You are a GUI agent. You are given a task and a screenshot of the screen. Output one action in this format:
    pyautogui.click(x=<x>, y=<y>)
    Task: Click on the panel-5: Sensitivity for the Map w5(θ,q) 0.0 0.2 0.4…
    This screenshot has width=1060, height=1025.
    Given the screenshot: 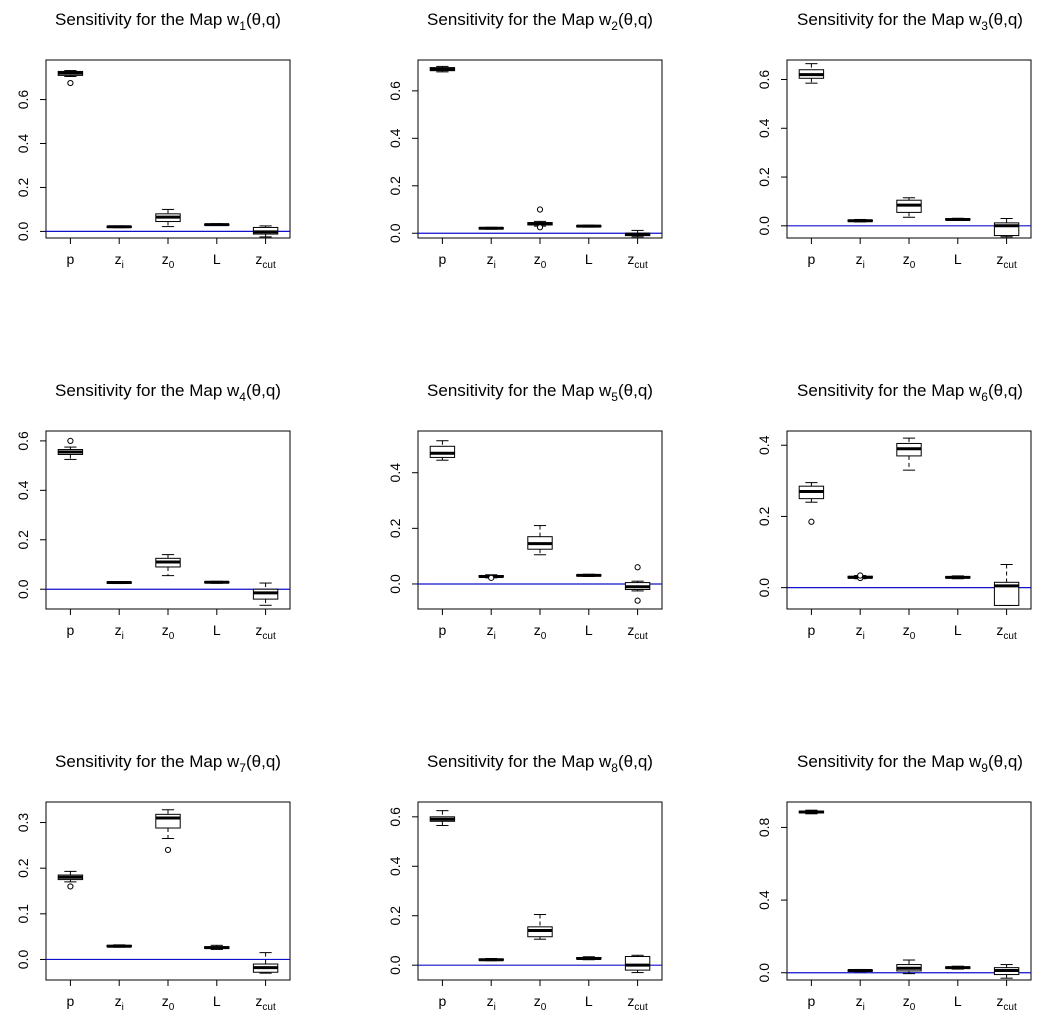 What is the action you would take?
    pyautogui.click(x=525, y=511)
    